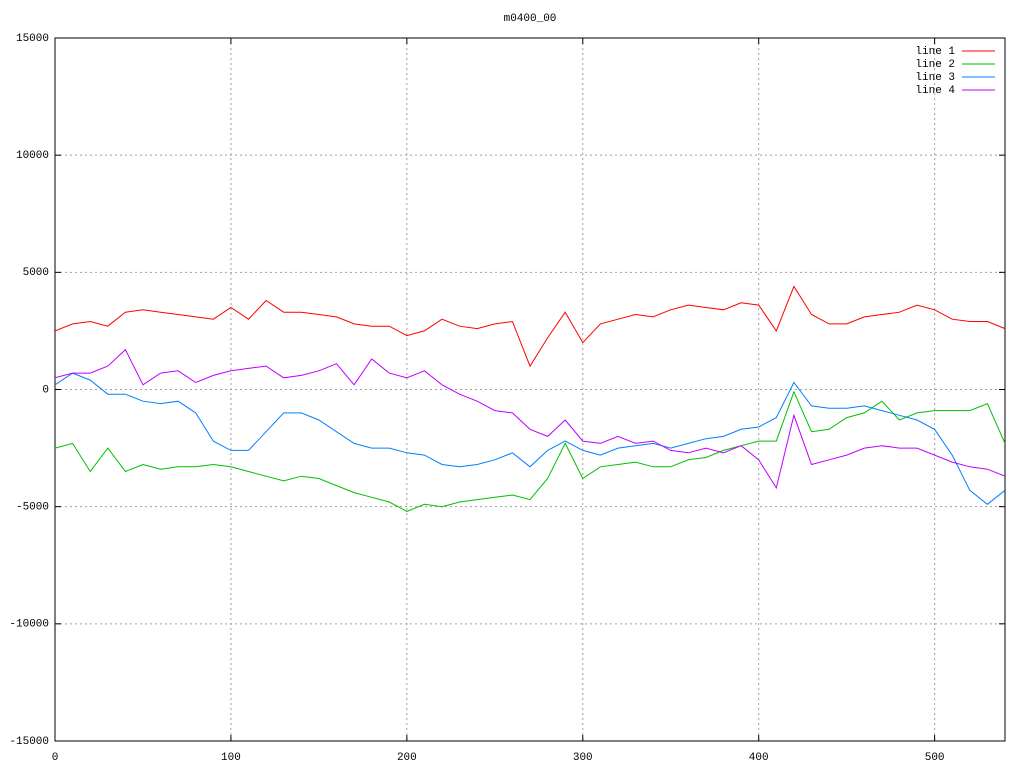 This screenshot has height=768, width=1024. Describe the element at coordinates (32, 508) in the screenshot. I see `y-tick-label: -5000` at that location.